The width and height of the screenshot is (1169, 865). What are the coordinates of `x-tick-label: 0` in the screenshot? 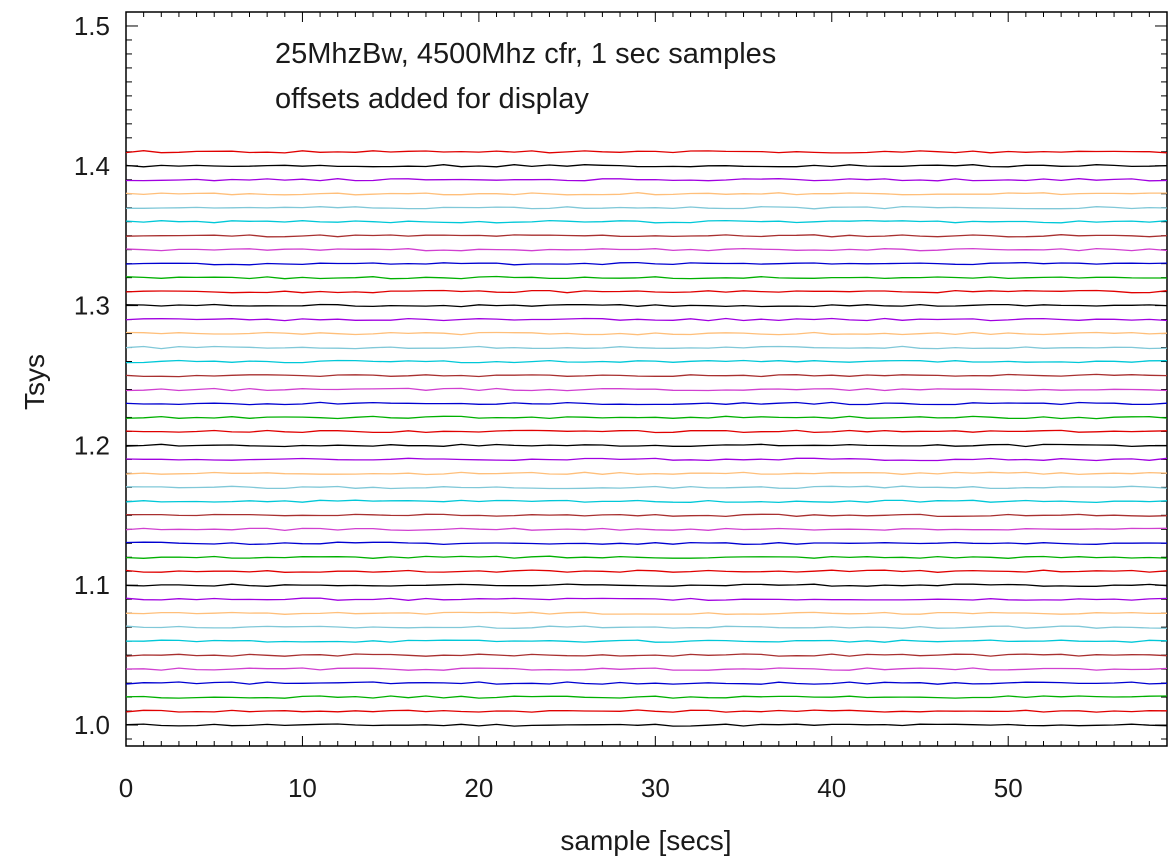 It's located at (126, 788).